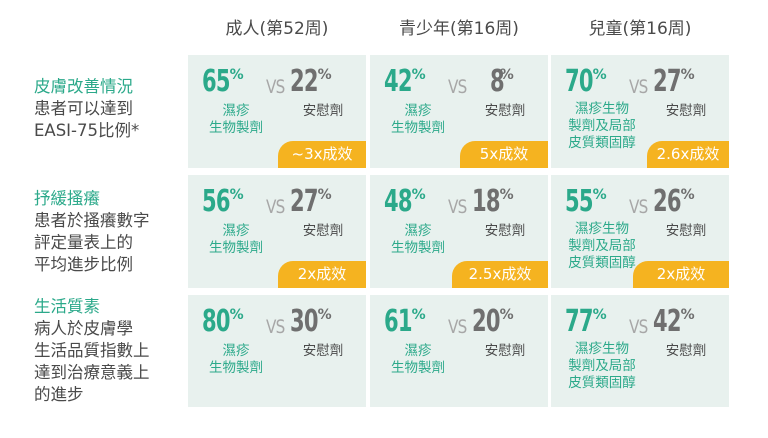 This screenshot has width=768, height=438. Describe the element at coordinates (311, 82) in the screenshot. I see `placebo-stat: 22%` at that location.